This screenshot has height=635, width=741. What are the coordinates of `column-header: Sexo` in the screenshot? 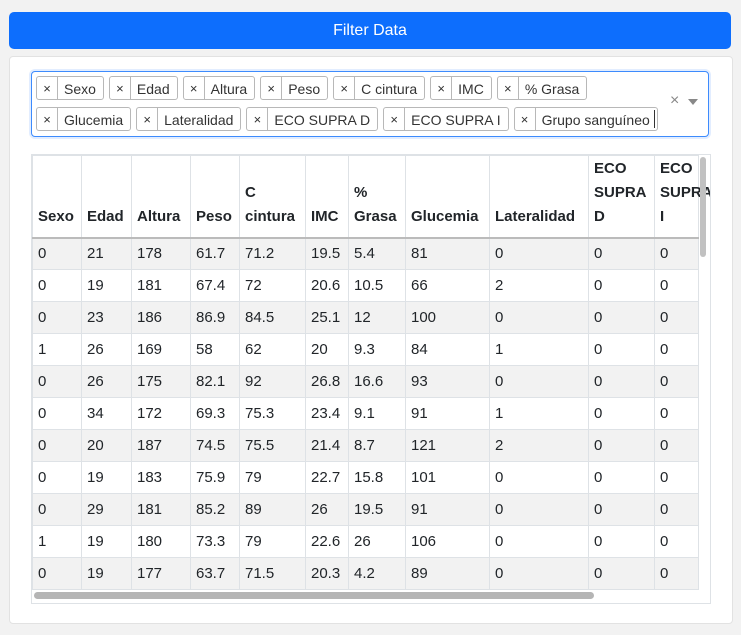 It's located at (57, 196).